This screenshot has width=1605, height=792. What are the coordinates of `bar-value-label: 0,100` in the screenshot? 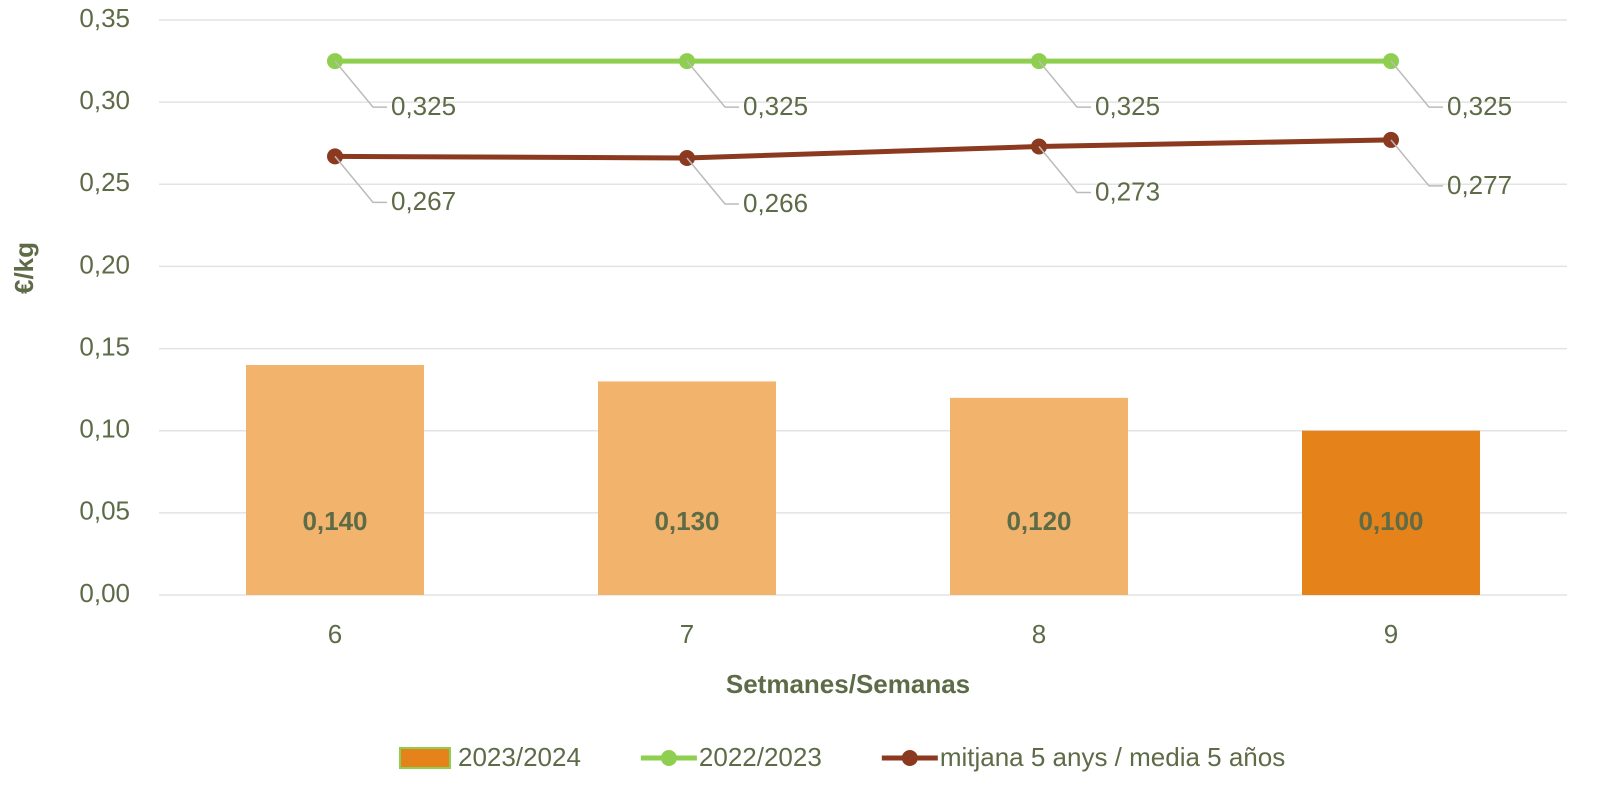 It's located at (1390, 521).